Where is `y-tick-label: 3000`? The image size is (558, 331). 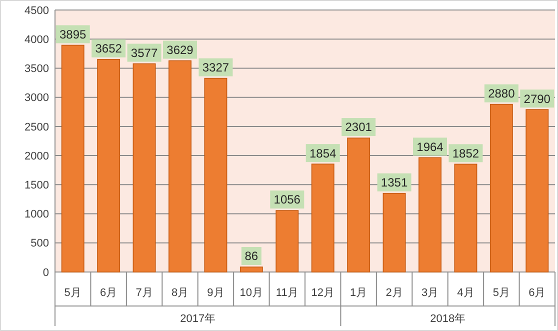
y-tick-label: 3000 is located at coordinates (36, 98).